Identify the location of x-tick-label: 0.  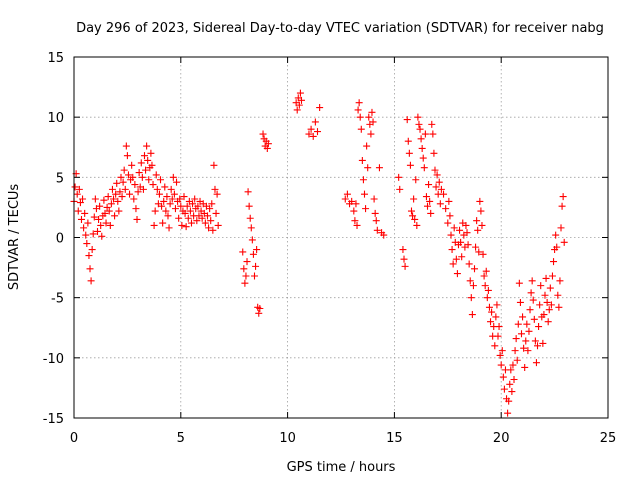
(74, 438).